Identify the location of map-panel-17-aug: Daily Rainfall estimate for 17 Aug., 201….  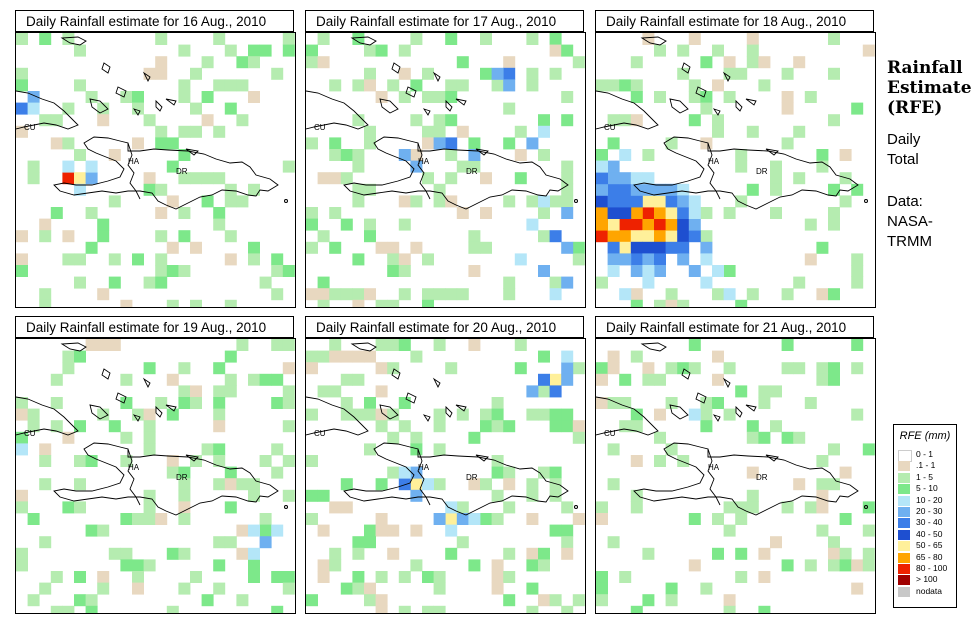
(445, 159).